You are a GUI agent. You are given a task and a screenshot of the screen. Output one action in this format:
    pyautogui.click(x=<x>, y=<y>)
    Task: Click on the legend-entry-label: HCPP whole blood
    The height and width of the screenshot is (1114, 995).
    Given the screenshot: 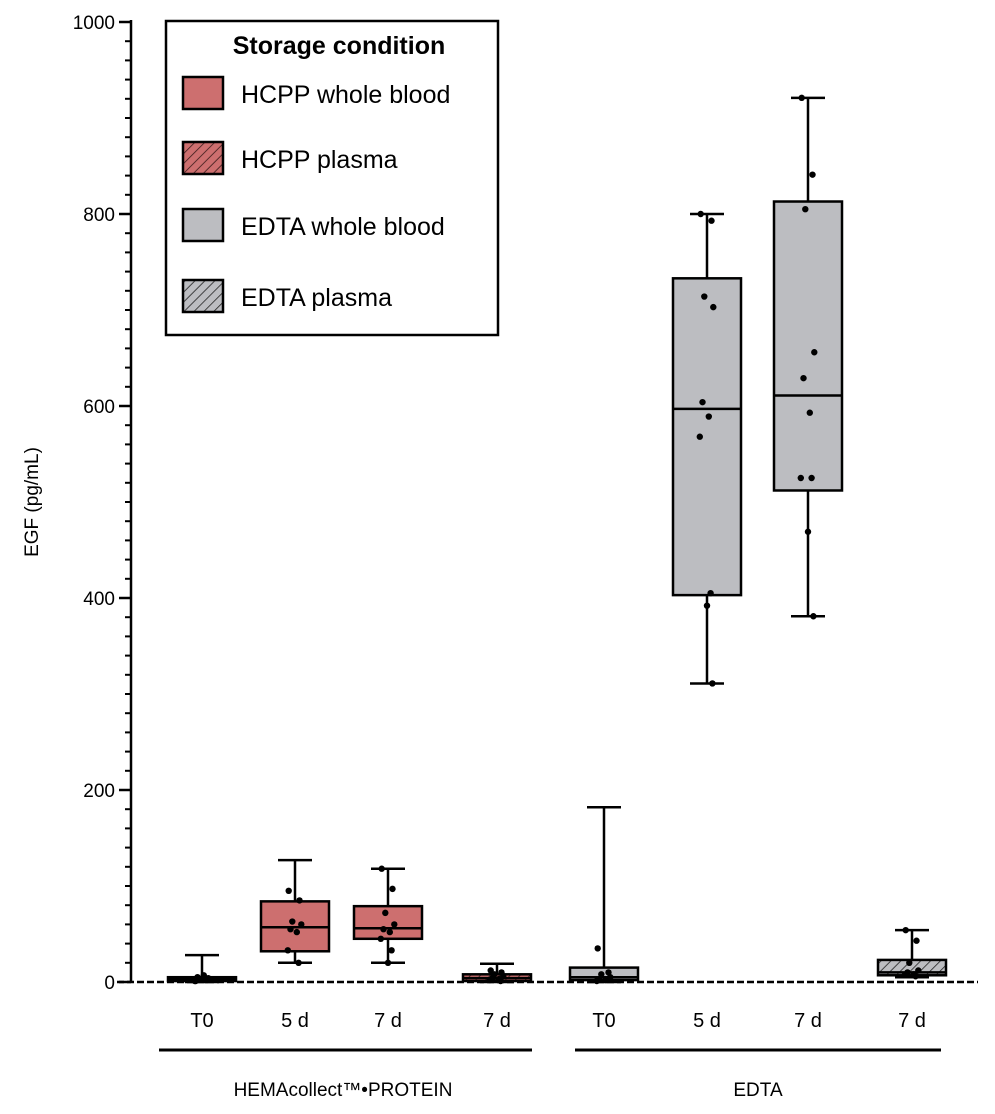 What is the action you would take?
    pyautogui.click(x=345, y=95)
    